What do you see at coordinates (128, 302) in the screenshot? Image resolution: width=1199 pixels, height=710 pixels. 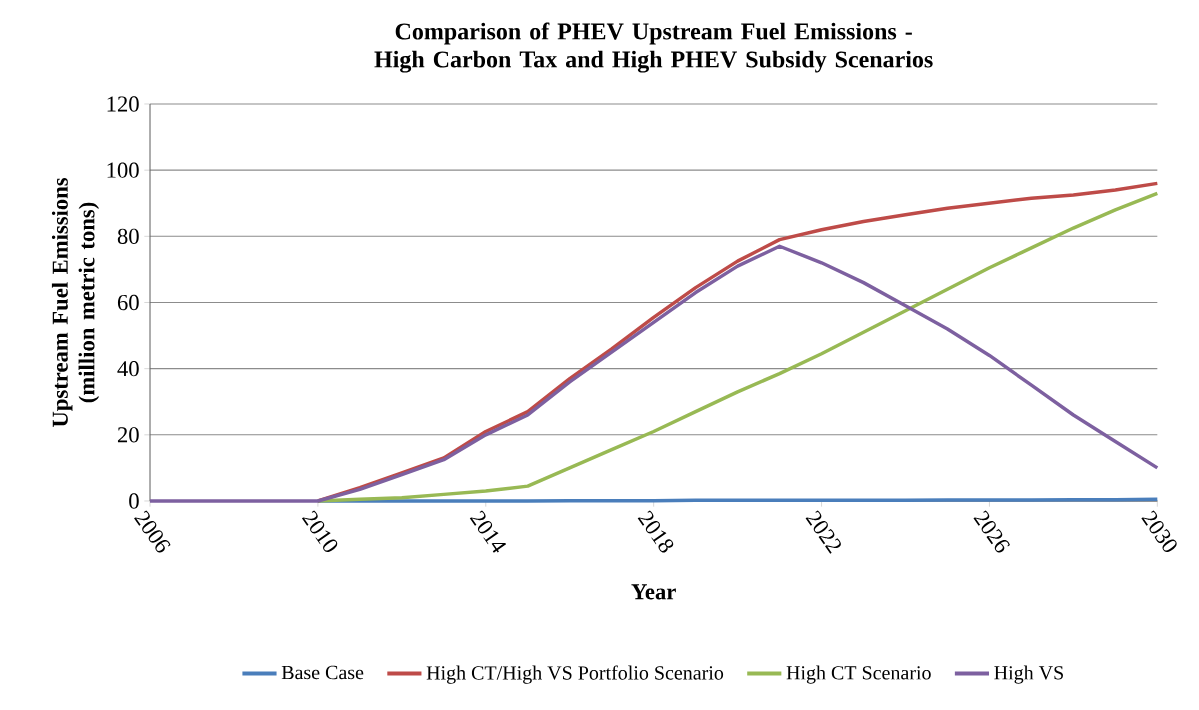 I see `y-tick-label: 60` at bounding box center [128, 302].